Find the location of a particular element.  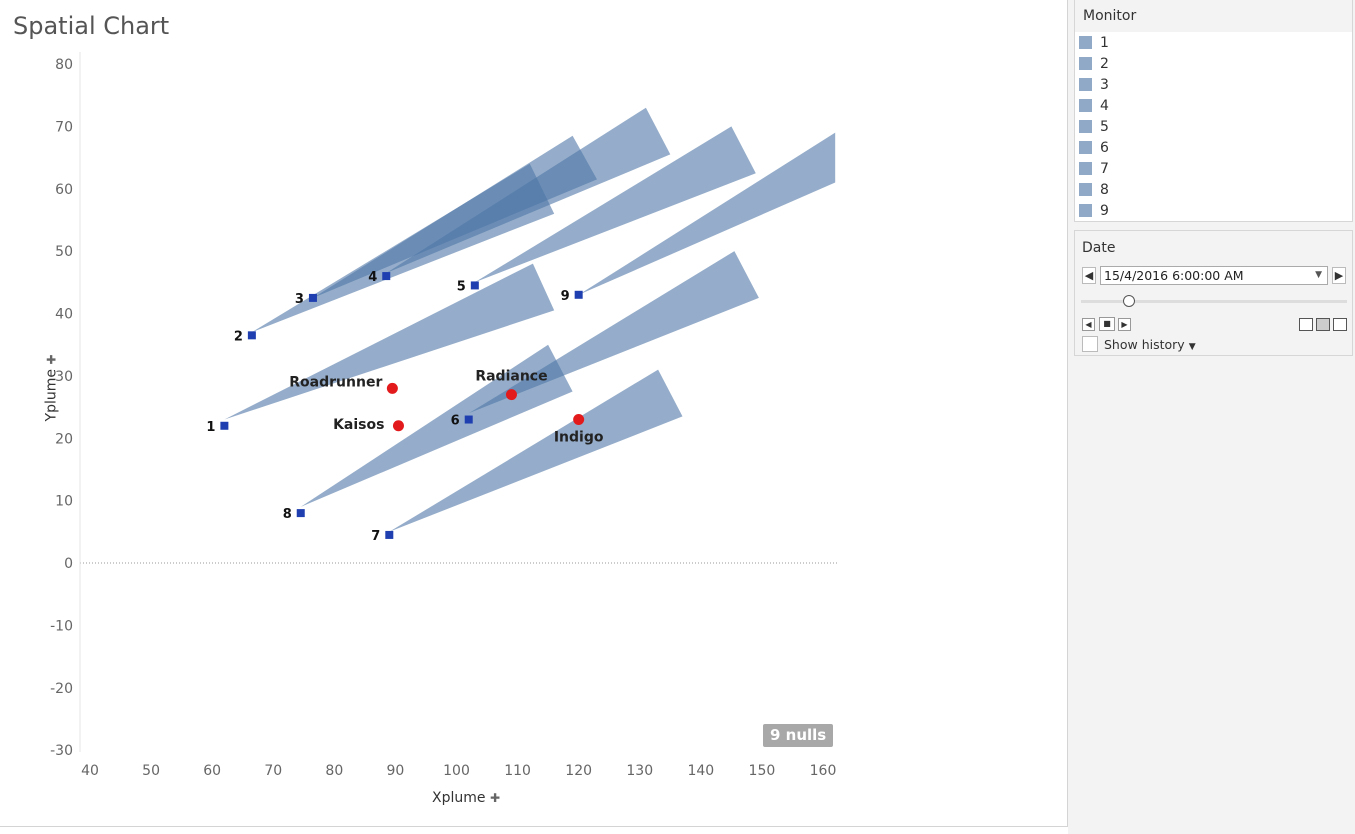

show-history-label: Show history ▼ is located at coordinates (1150, 344).